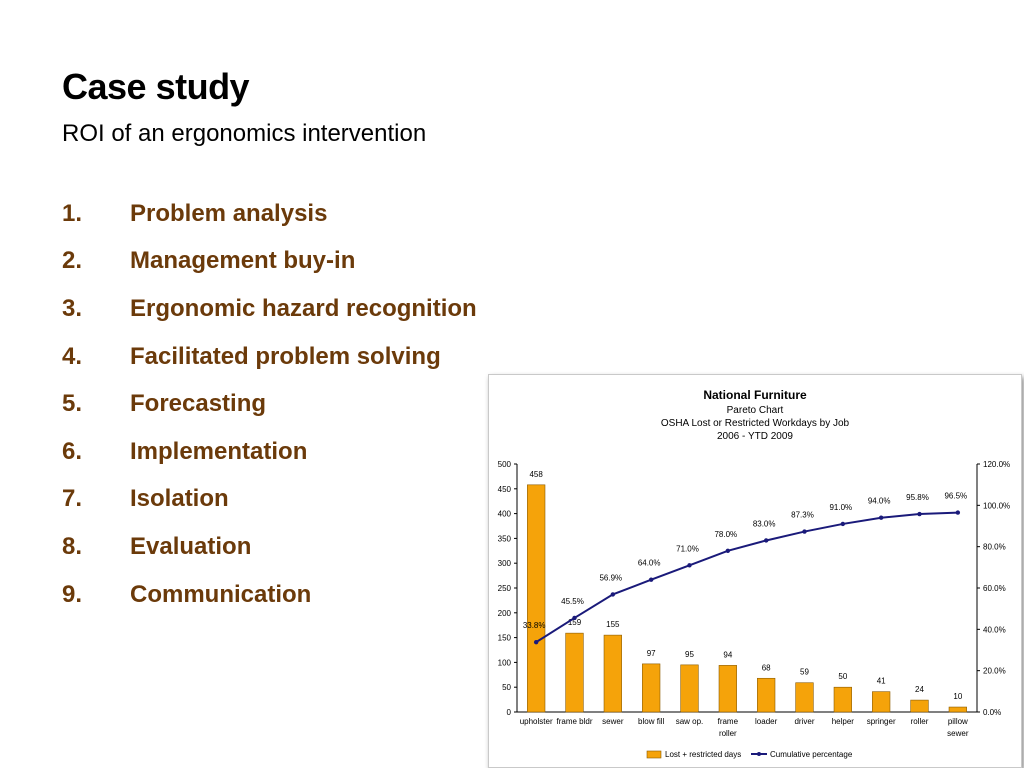 The width and height of the screenshot is (1024, 768). I want to click on step-number: 8., so click(72, 546).